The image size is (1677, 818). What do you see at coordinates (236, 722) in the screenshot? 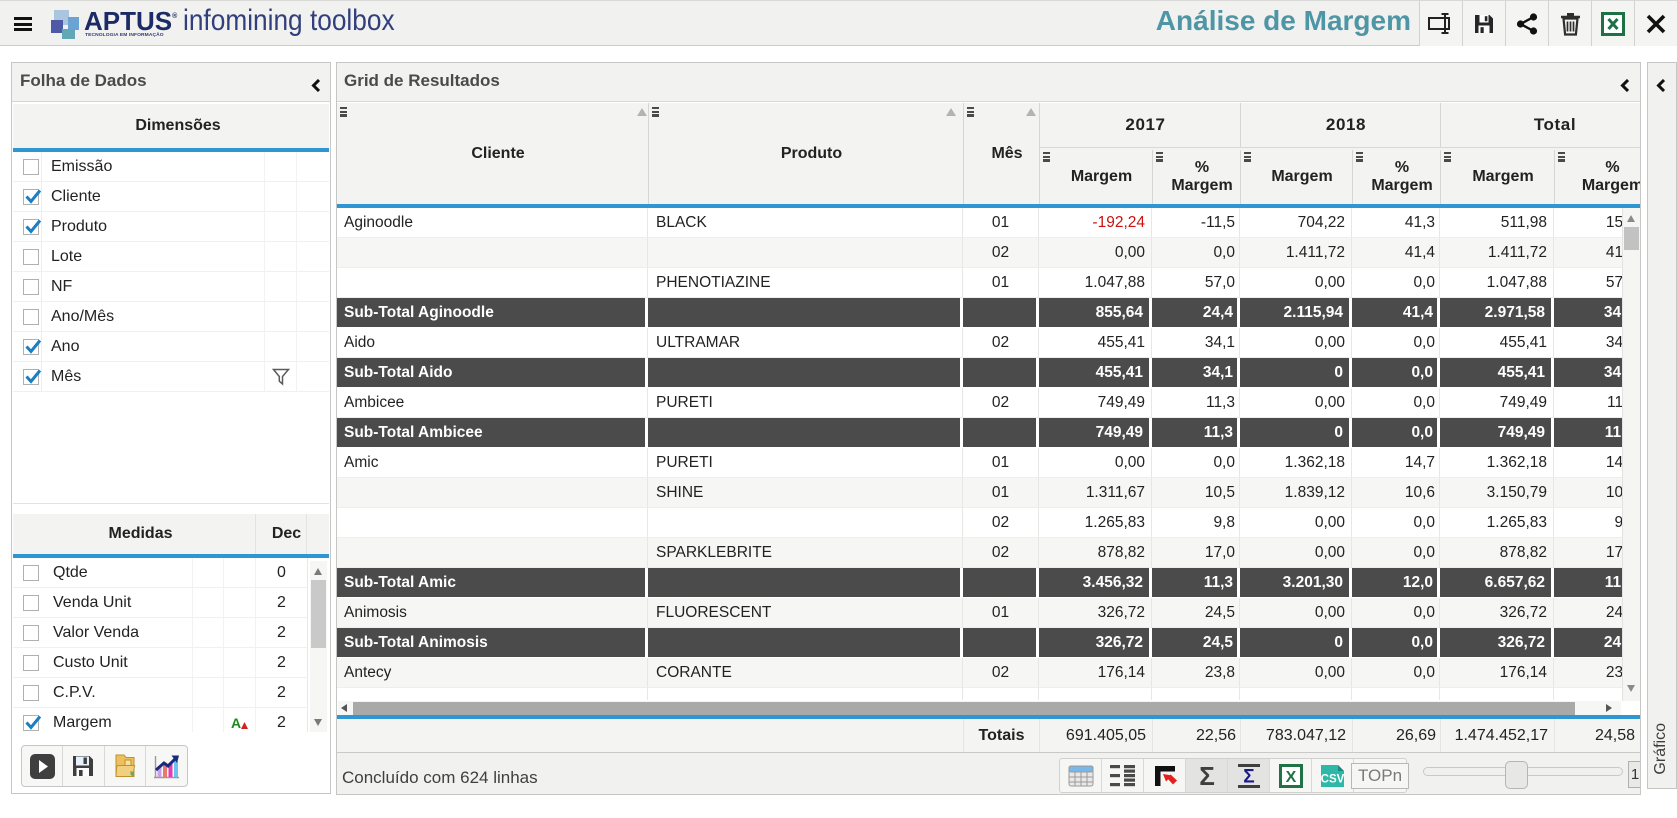
I see `svg-text: A` at bounding box center [236, 722].